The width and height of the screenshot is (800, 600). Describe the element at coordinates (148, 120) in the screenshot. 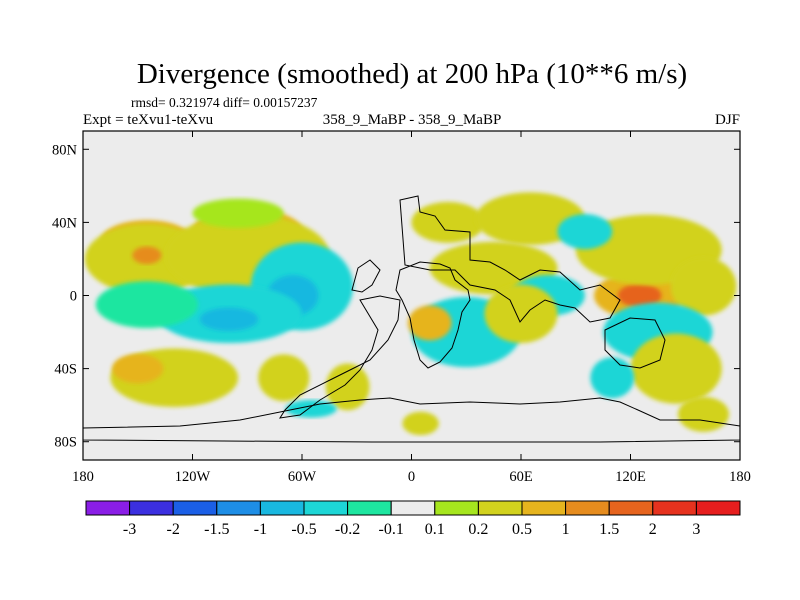

I see `experiment-label: Expt = teXvu1-teXvu` at that location.